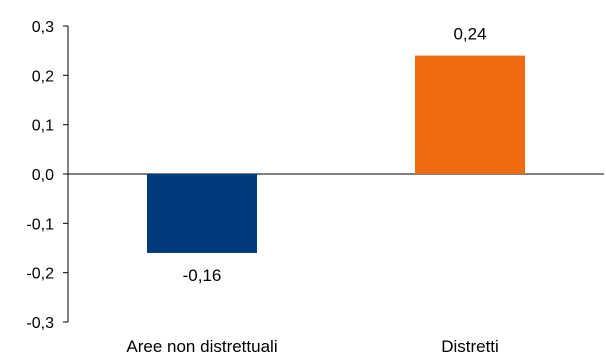  I want to click on y-tick-label: 0,0, so click(43, 175).